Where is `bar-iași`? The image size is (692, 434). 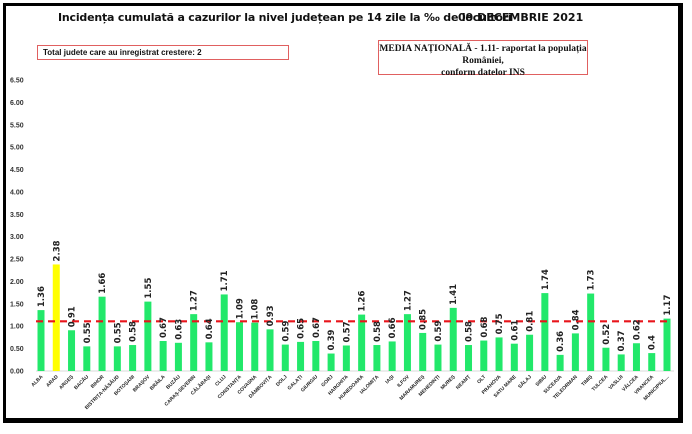 bar-iași is located at coordinates (392, 356).